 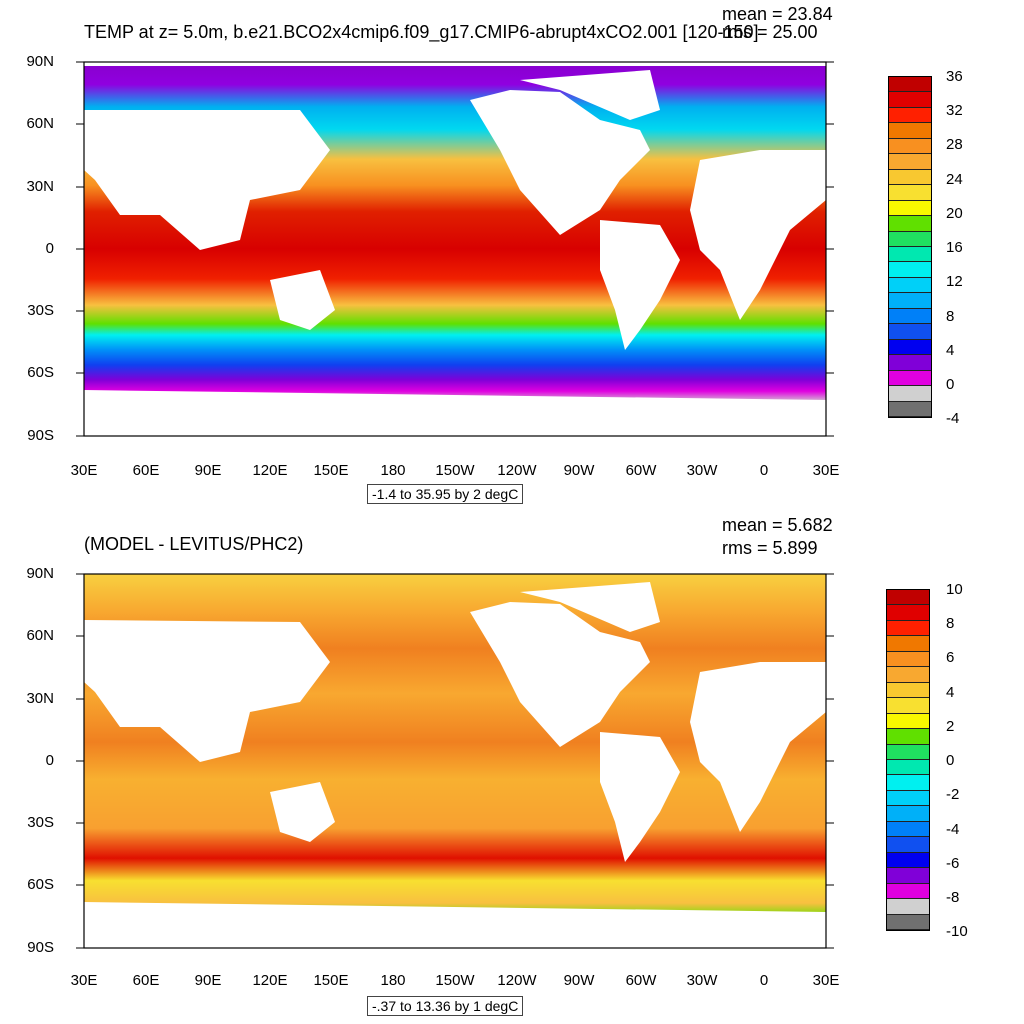 What do you see at coordinates (954, 179) in the screenshot?
I see `top-colorbar-label: 24` at bounding box center [954, 179].